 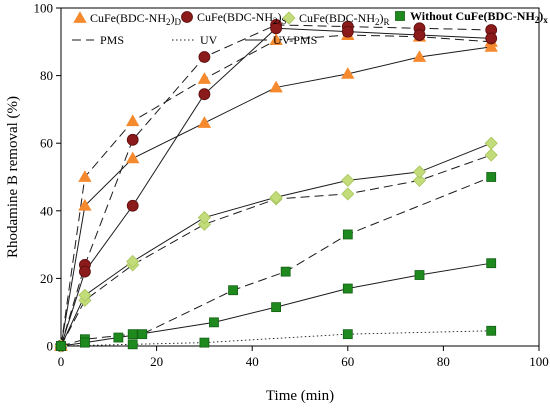 I want to click on x-tick-label: 40, so click(x=252, y=361).